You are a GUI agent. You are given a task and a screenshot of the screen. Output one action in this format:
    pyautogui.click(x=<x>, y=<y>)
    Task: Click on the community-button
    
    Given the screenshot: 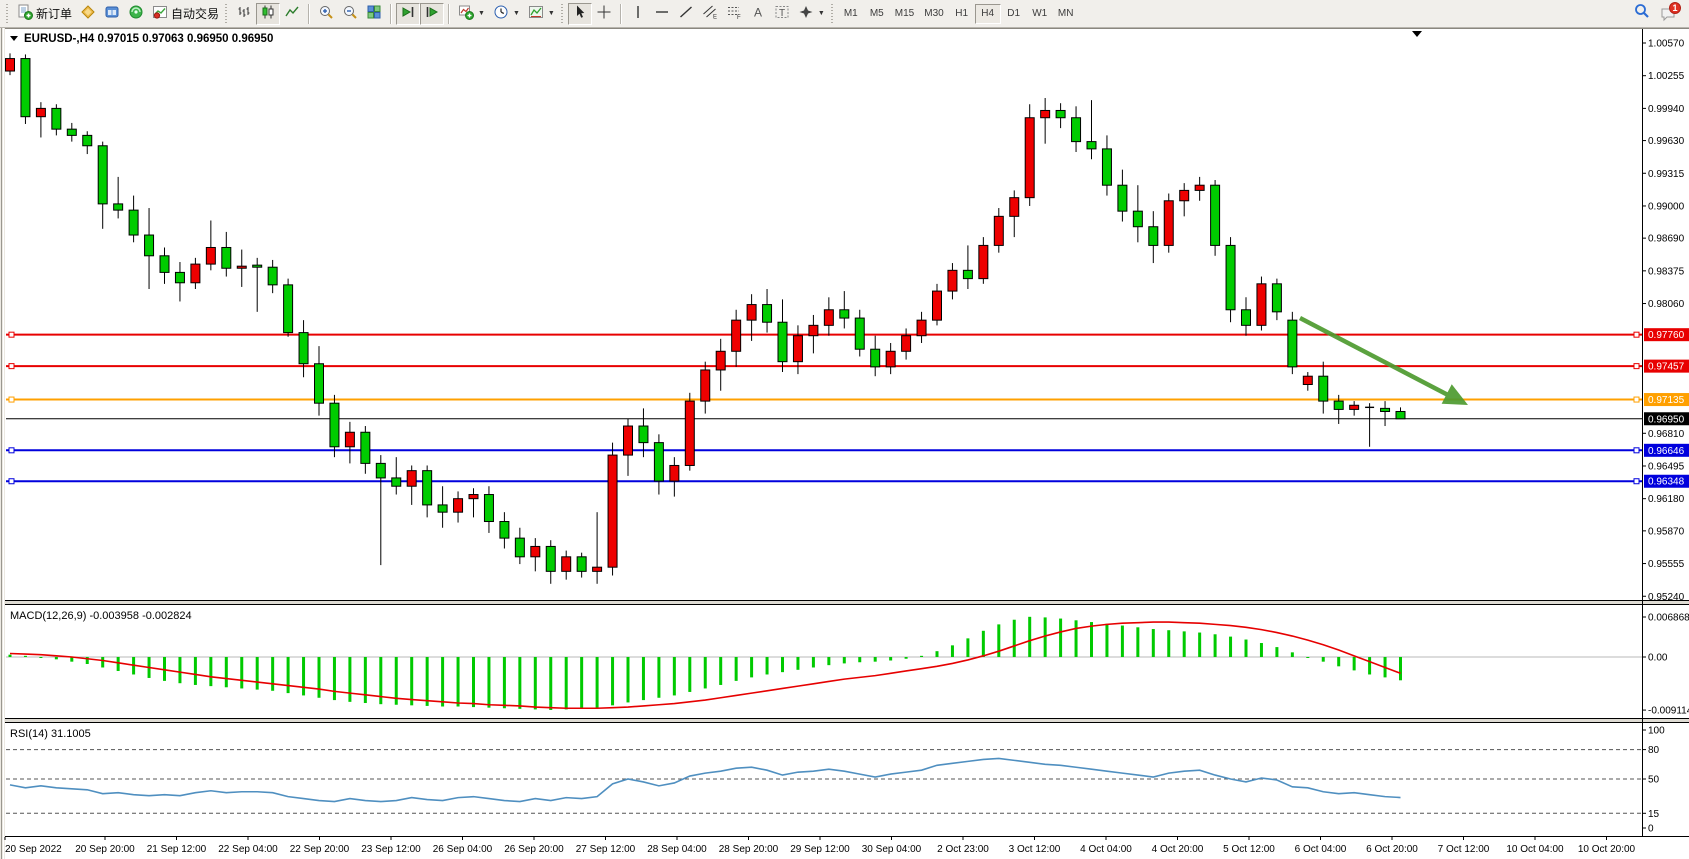 What is the action you would take?
    pyautogui.click(x=136, y=14)
    